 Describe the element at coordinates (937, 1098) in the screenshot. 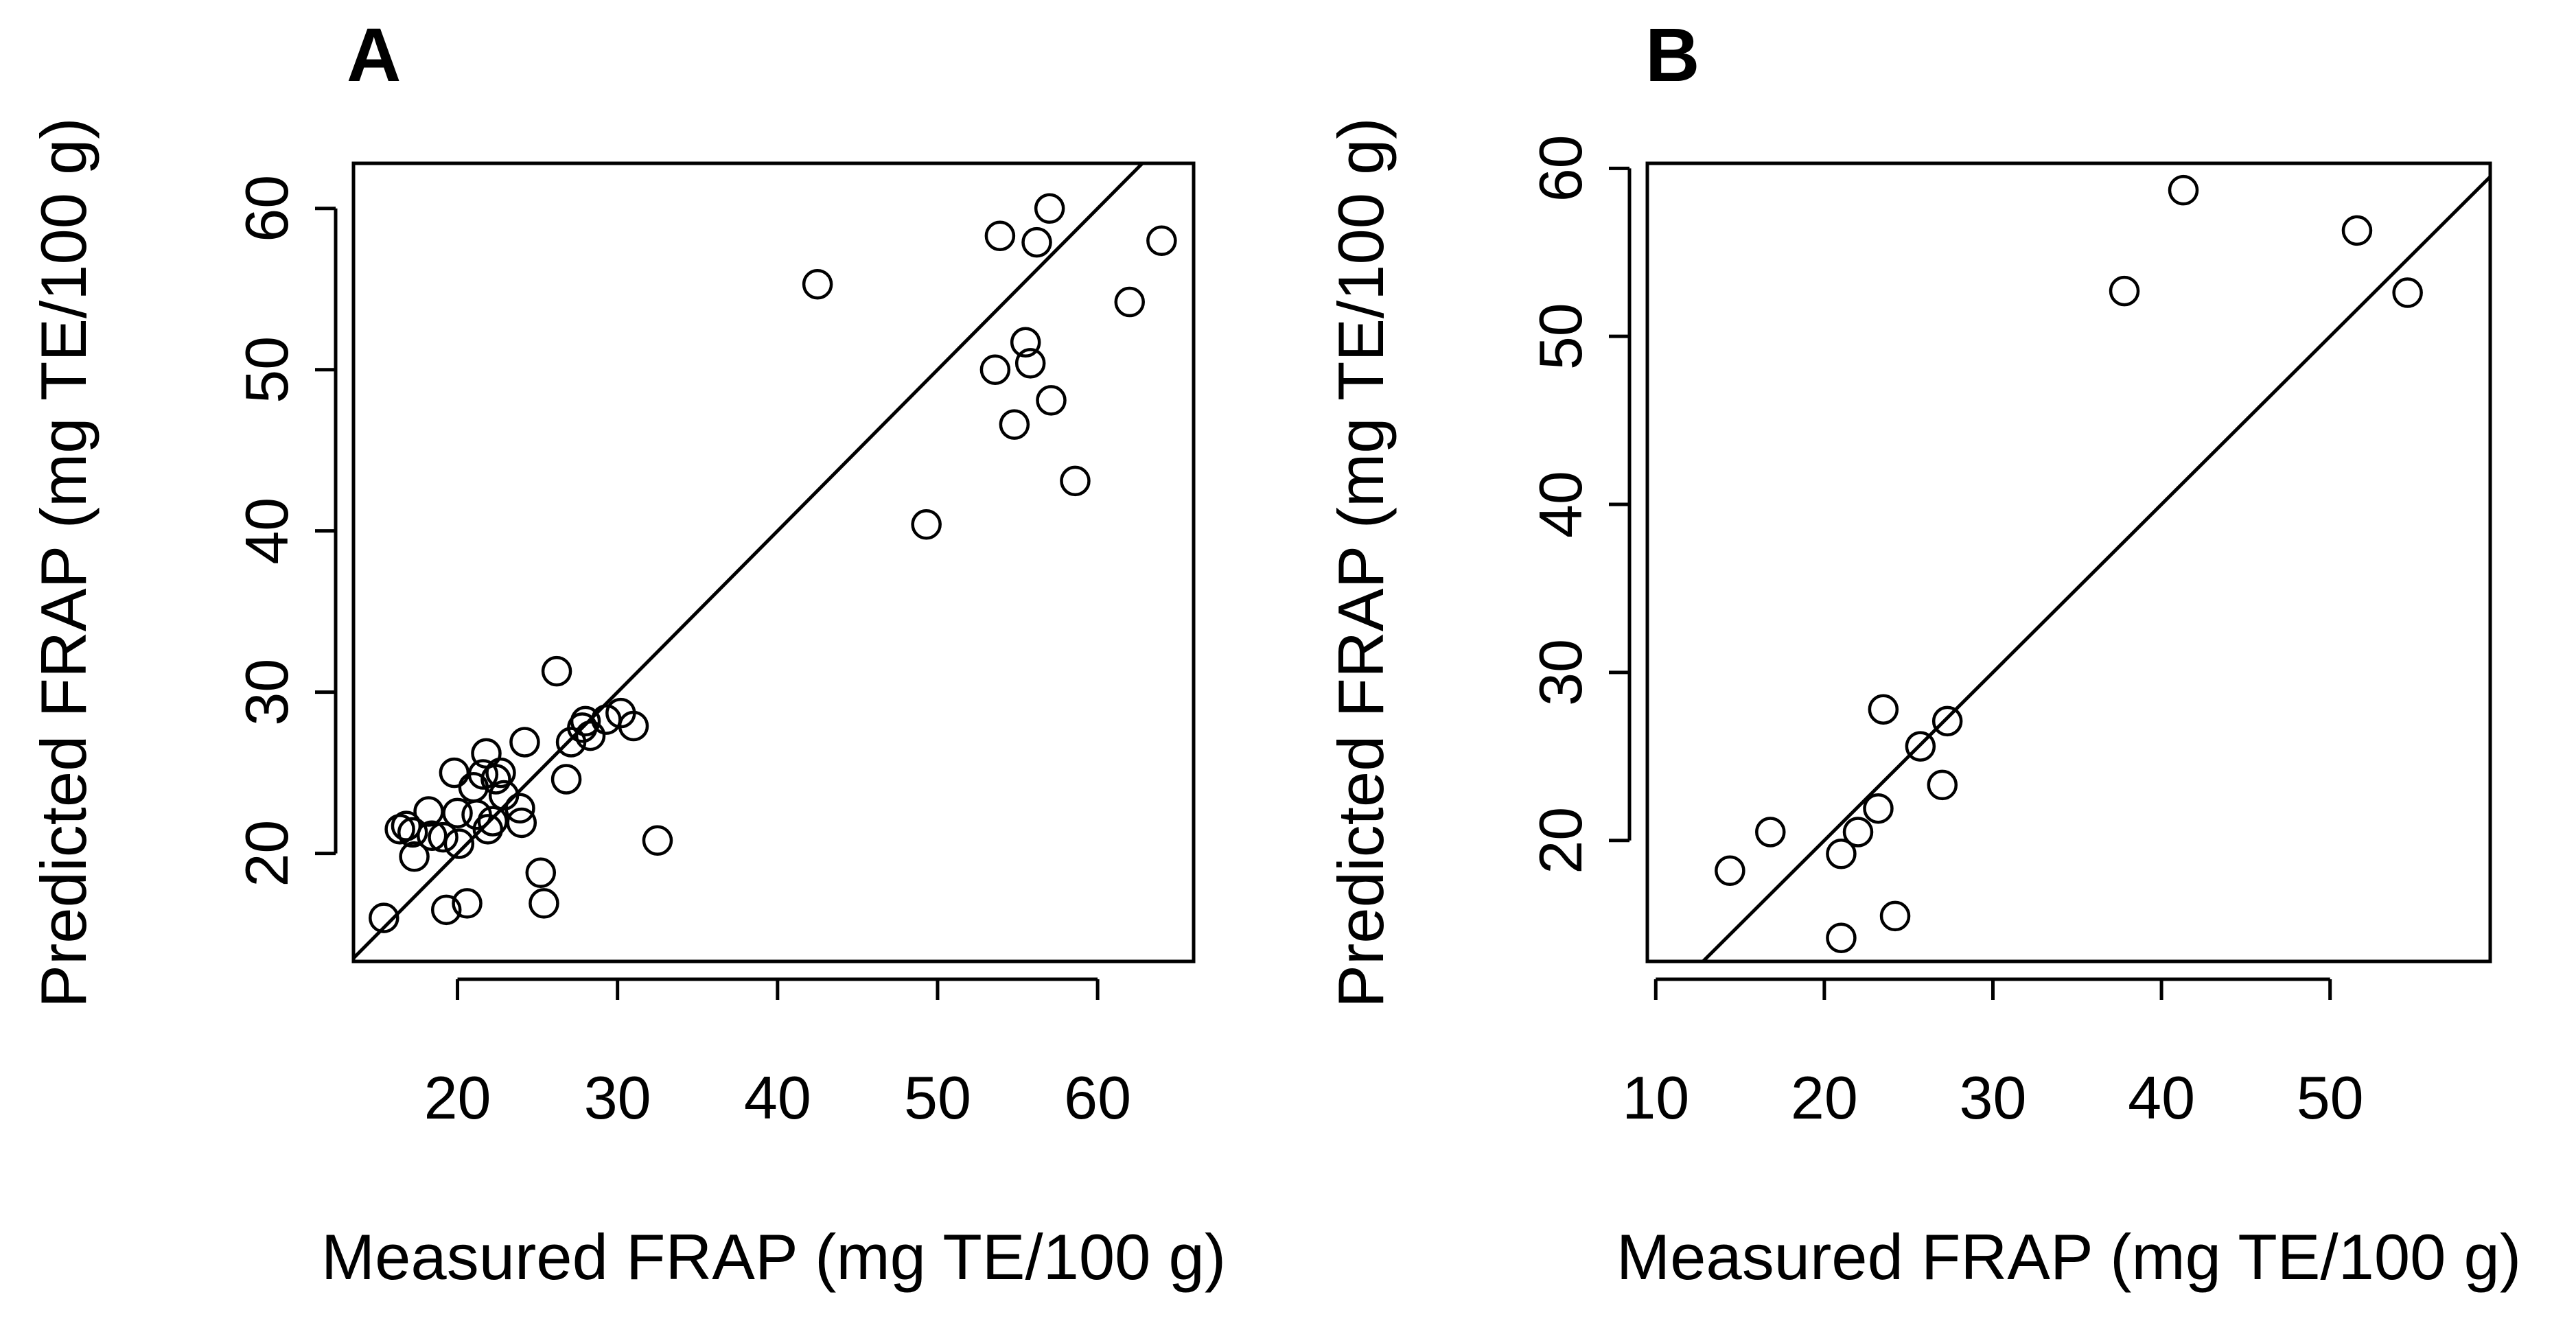

I see `panel-a-x-tick-label: 50` at that location.